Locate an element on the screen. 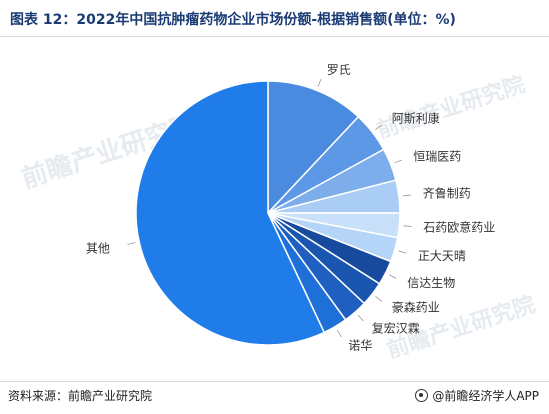  pie-slice-label: 复宏汉霖 is located at coordinates (396, 328).